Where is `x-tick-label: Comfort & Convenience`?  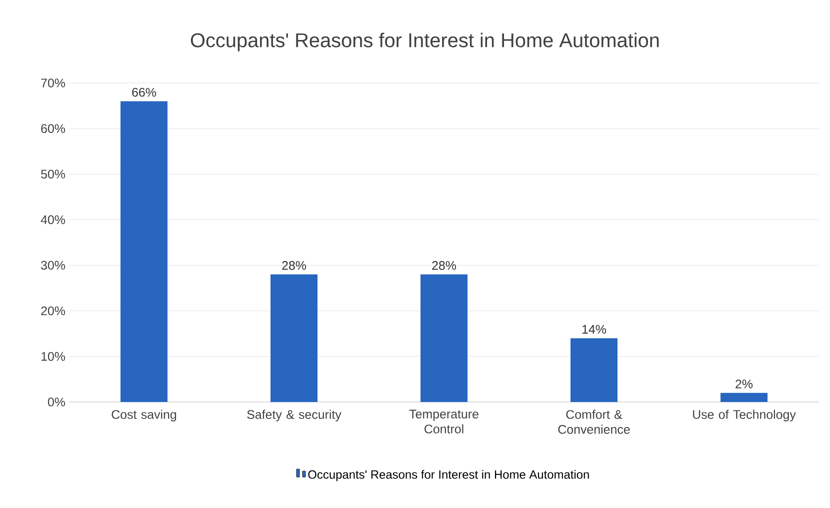
x-tick-label: Comfort & Convenience is located at coordinates (594, 422).